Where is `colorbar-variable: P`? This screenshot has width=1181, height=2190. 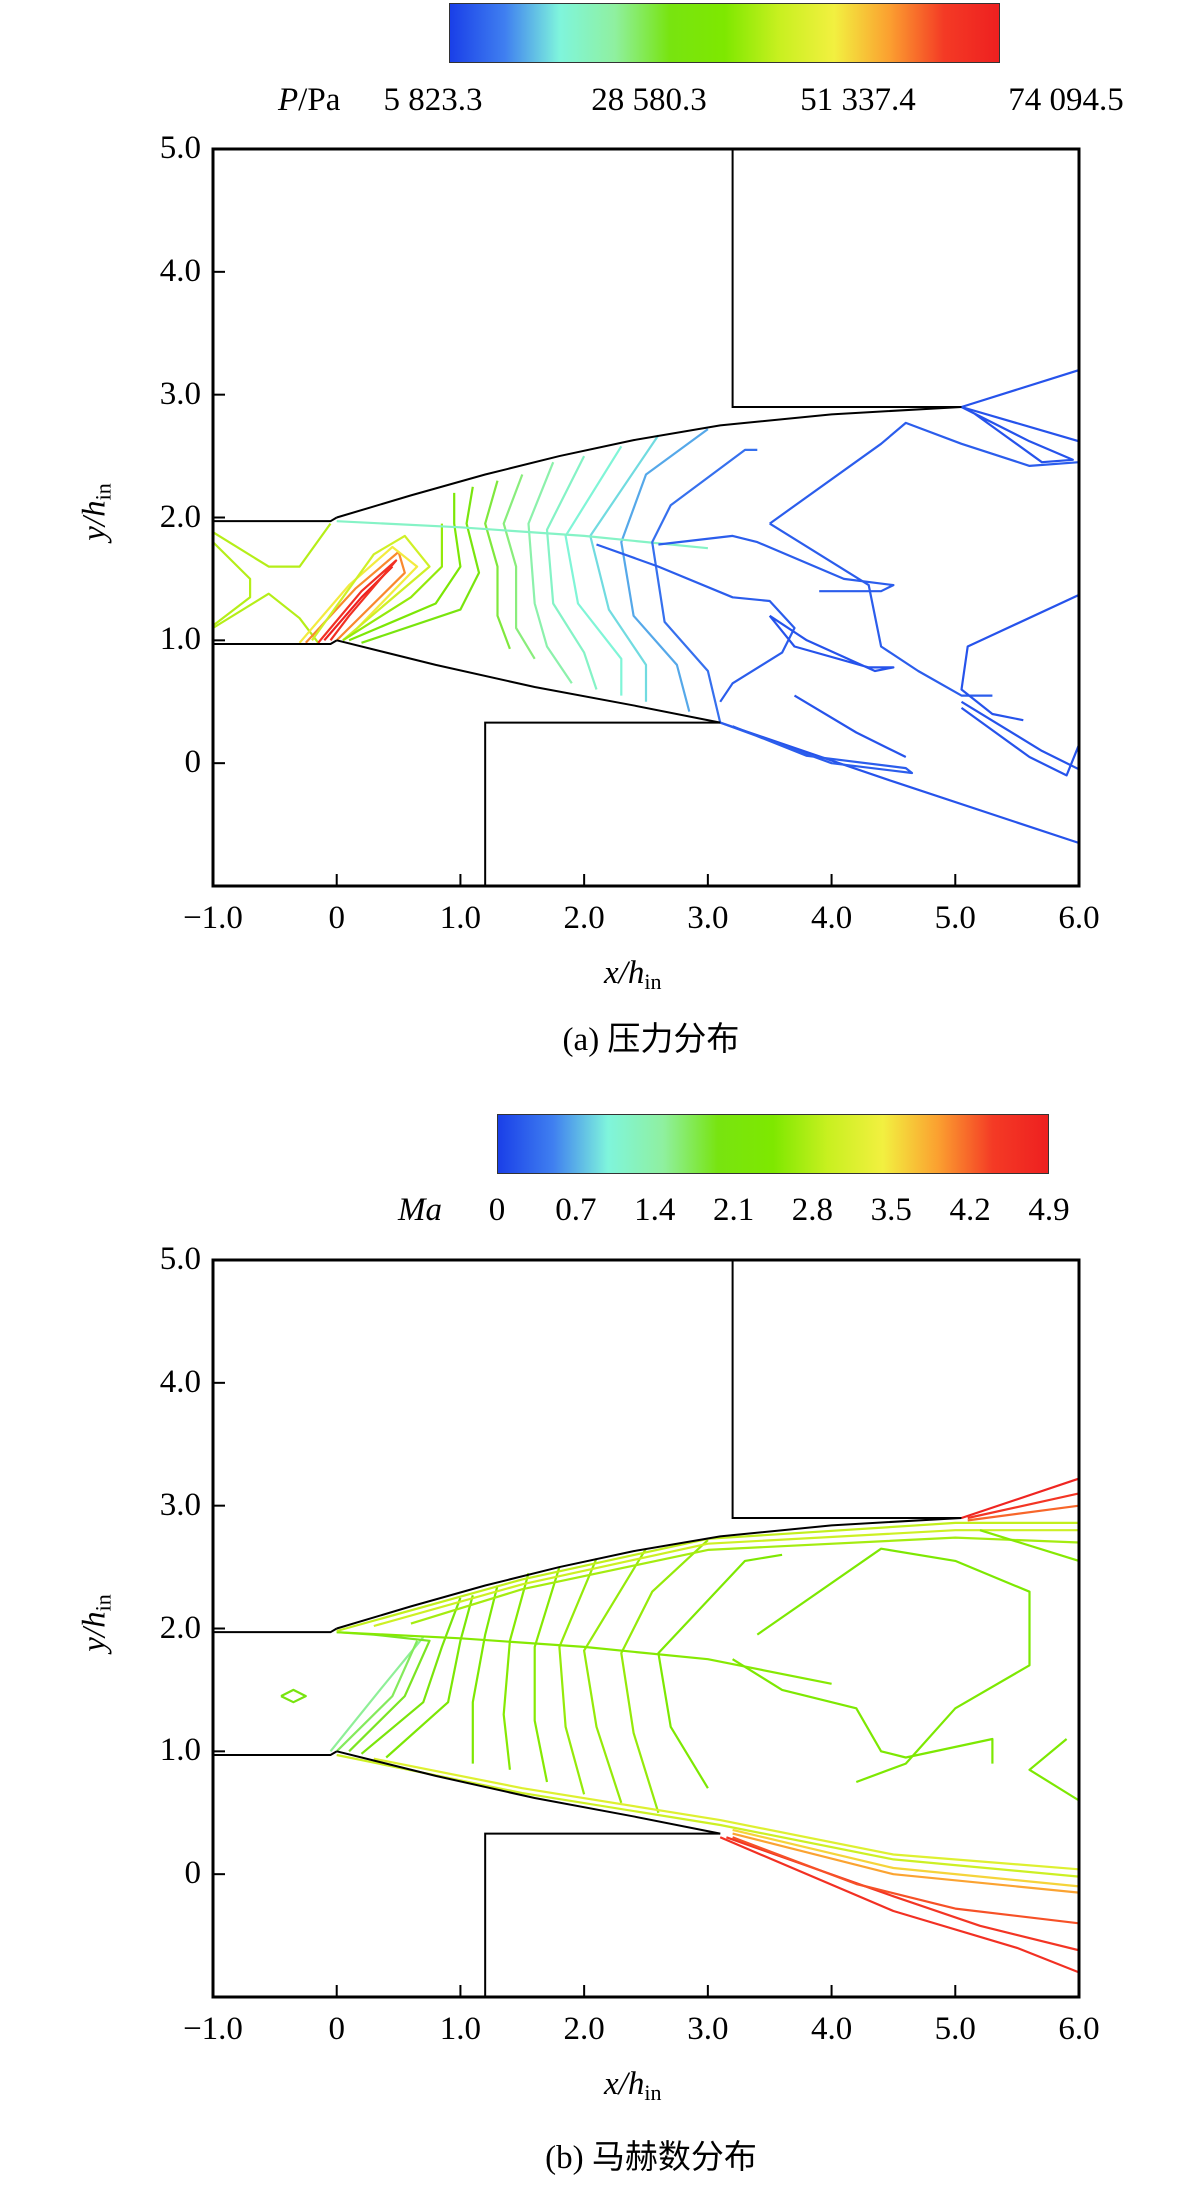 colorbar-variable: P is located at coordinates (288, 100).